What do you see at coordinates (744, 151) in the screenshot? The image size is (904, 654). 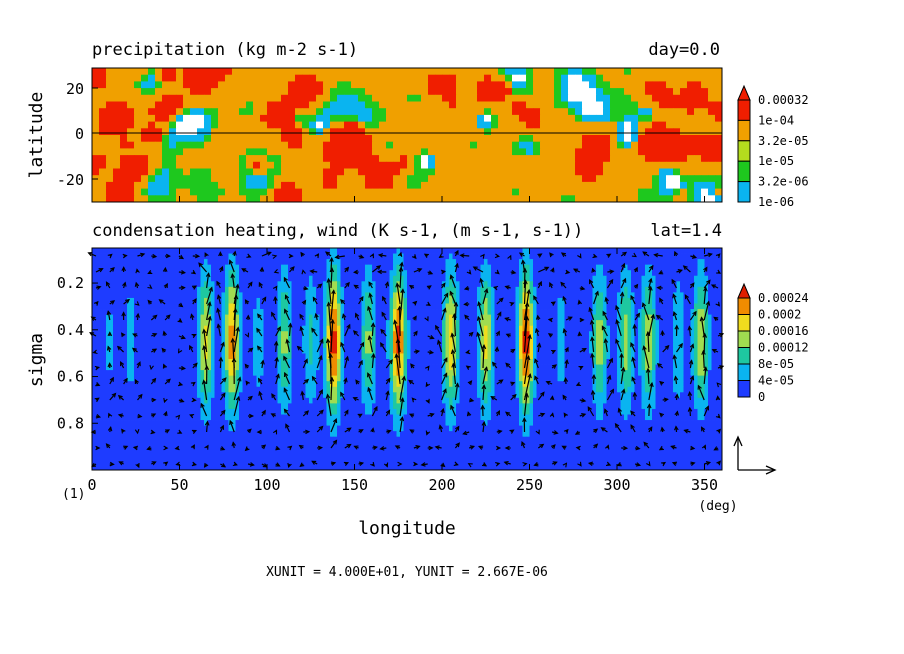 I see `precip-cbar-swatch` at bounding box center [744, 151].